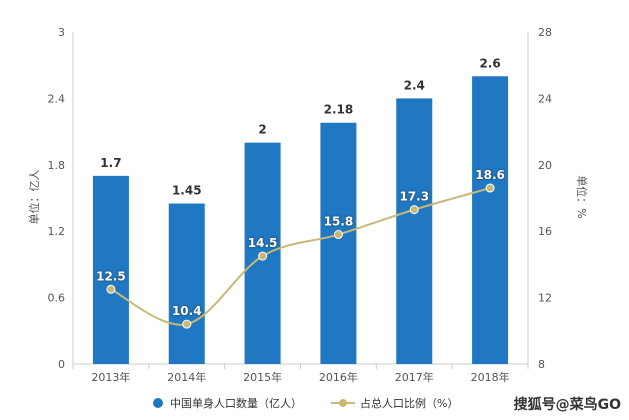 Image resolution: width=629 pixels, height=420 pixels. What do you see at coordinates (545, 165) in the screenshot?
I see `right-tick-label: 20` at bounding box center [545, 165].